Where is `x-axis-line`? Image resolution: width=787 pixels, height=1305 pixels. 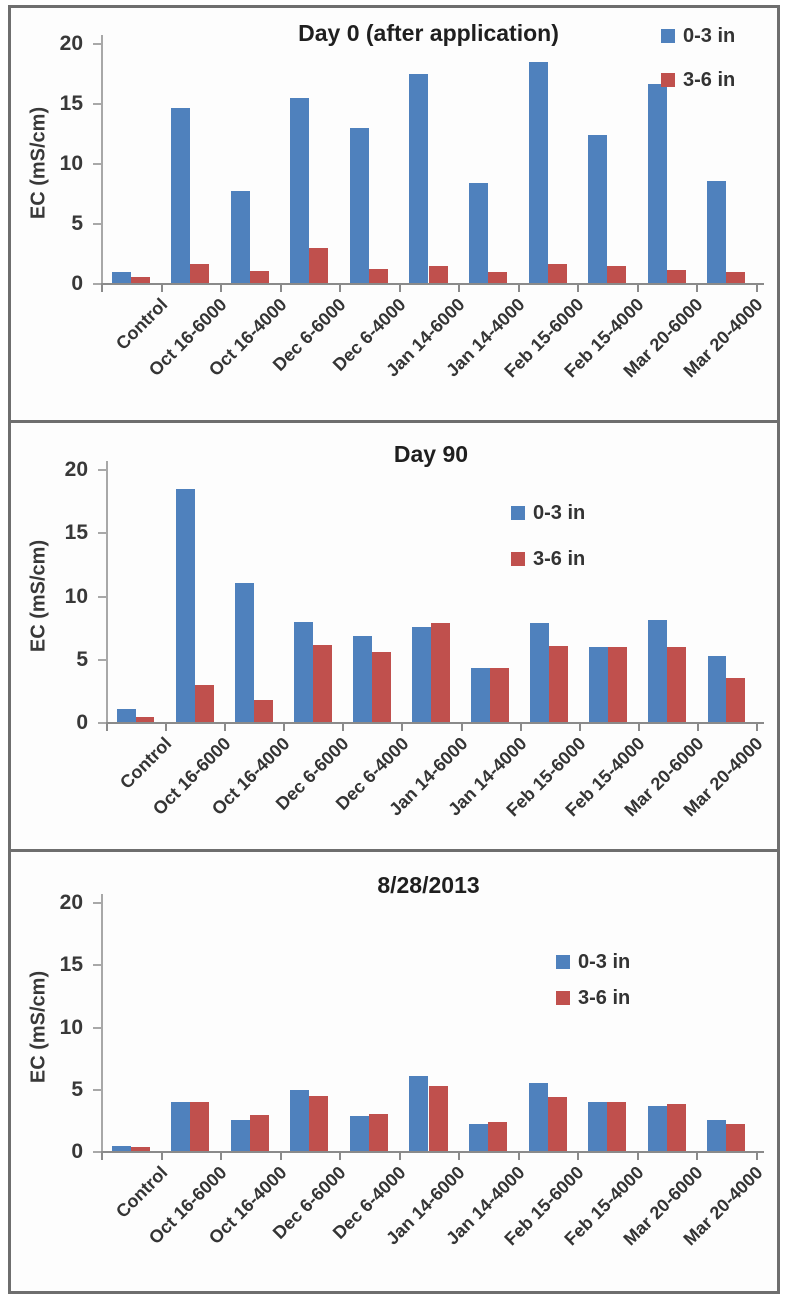
x-axis-line is located at coordinates (435, 723).